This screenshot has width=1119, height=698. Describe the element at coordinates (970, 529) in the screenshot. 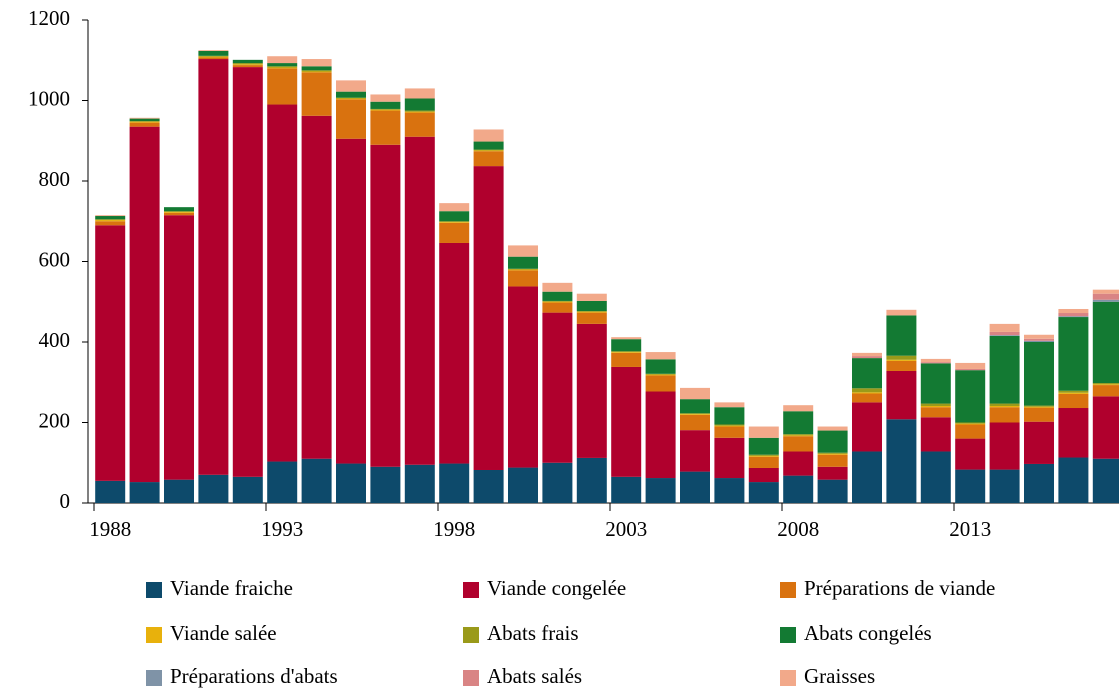

I see `x-tick-label: 2013` at that location.